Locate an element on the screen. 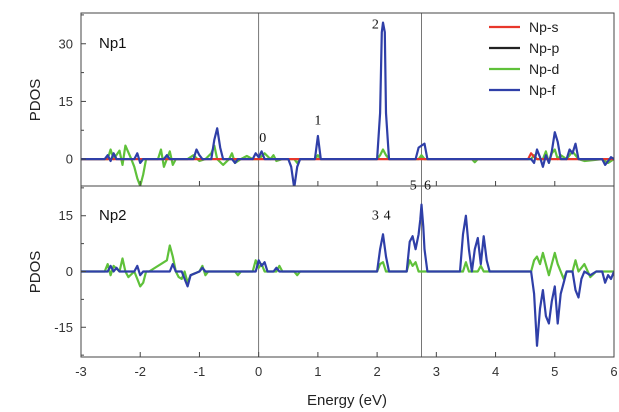 This screenshot has width=619, height=412. panel-label-np2: Np2 is located at coordinates (113, 215).